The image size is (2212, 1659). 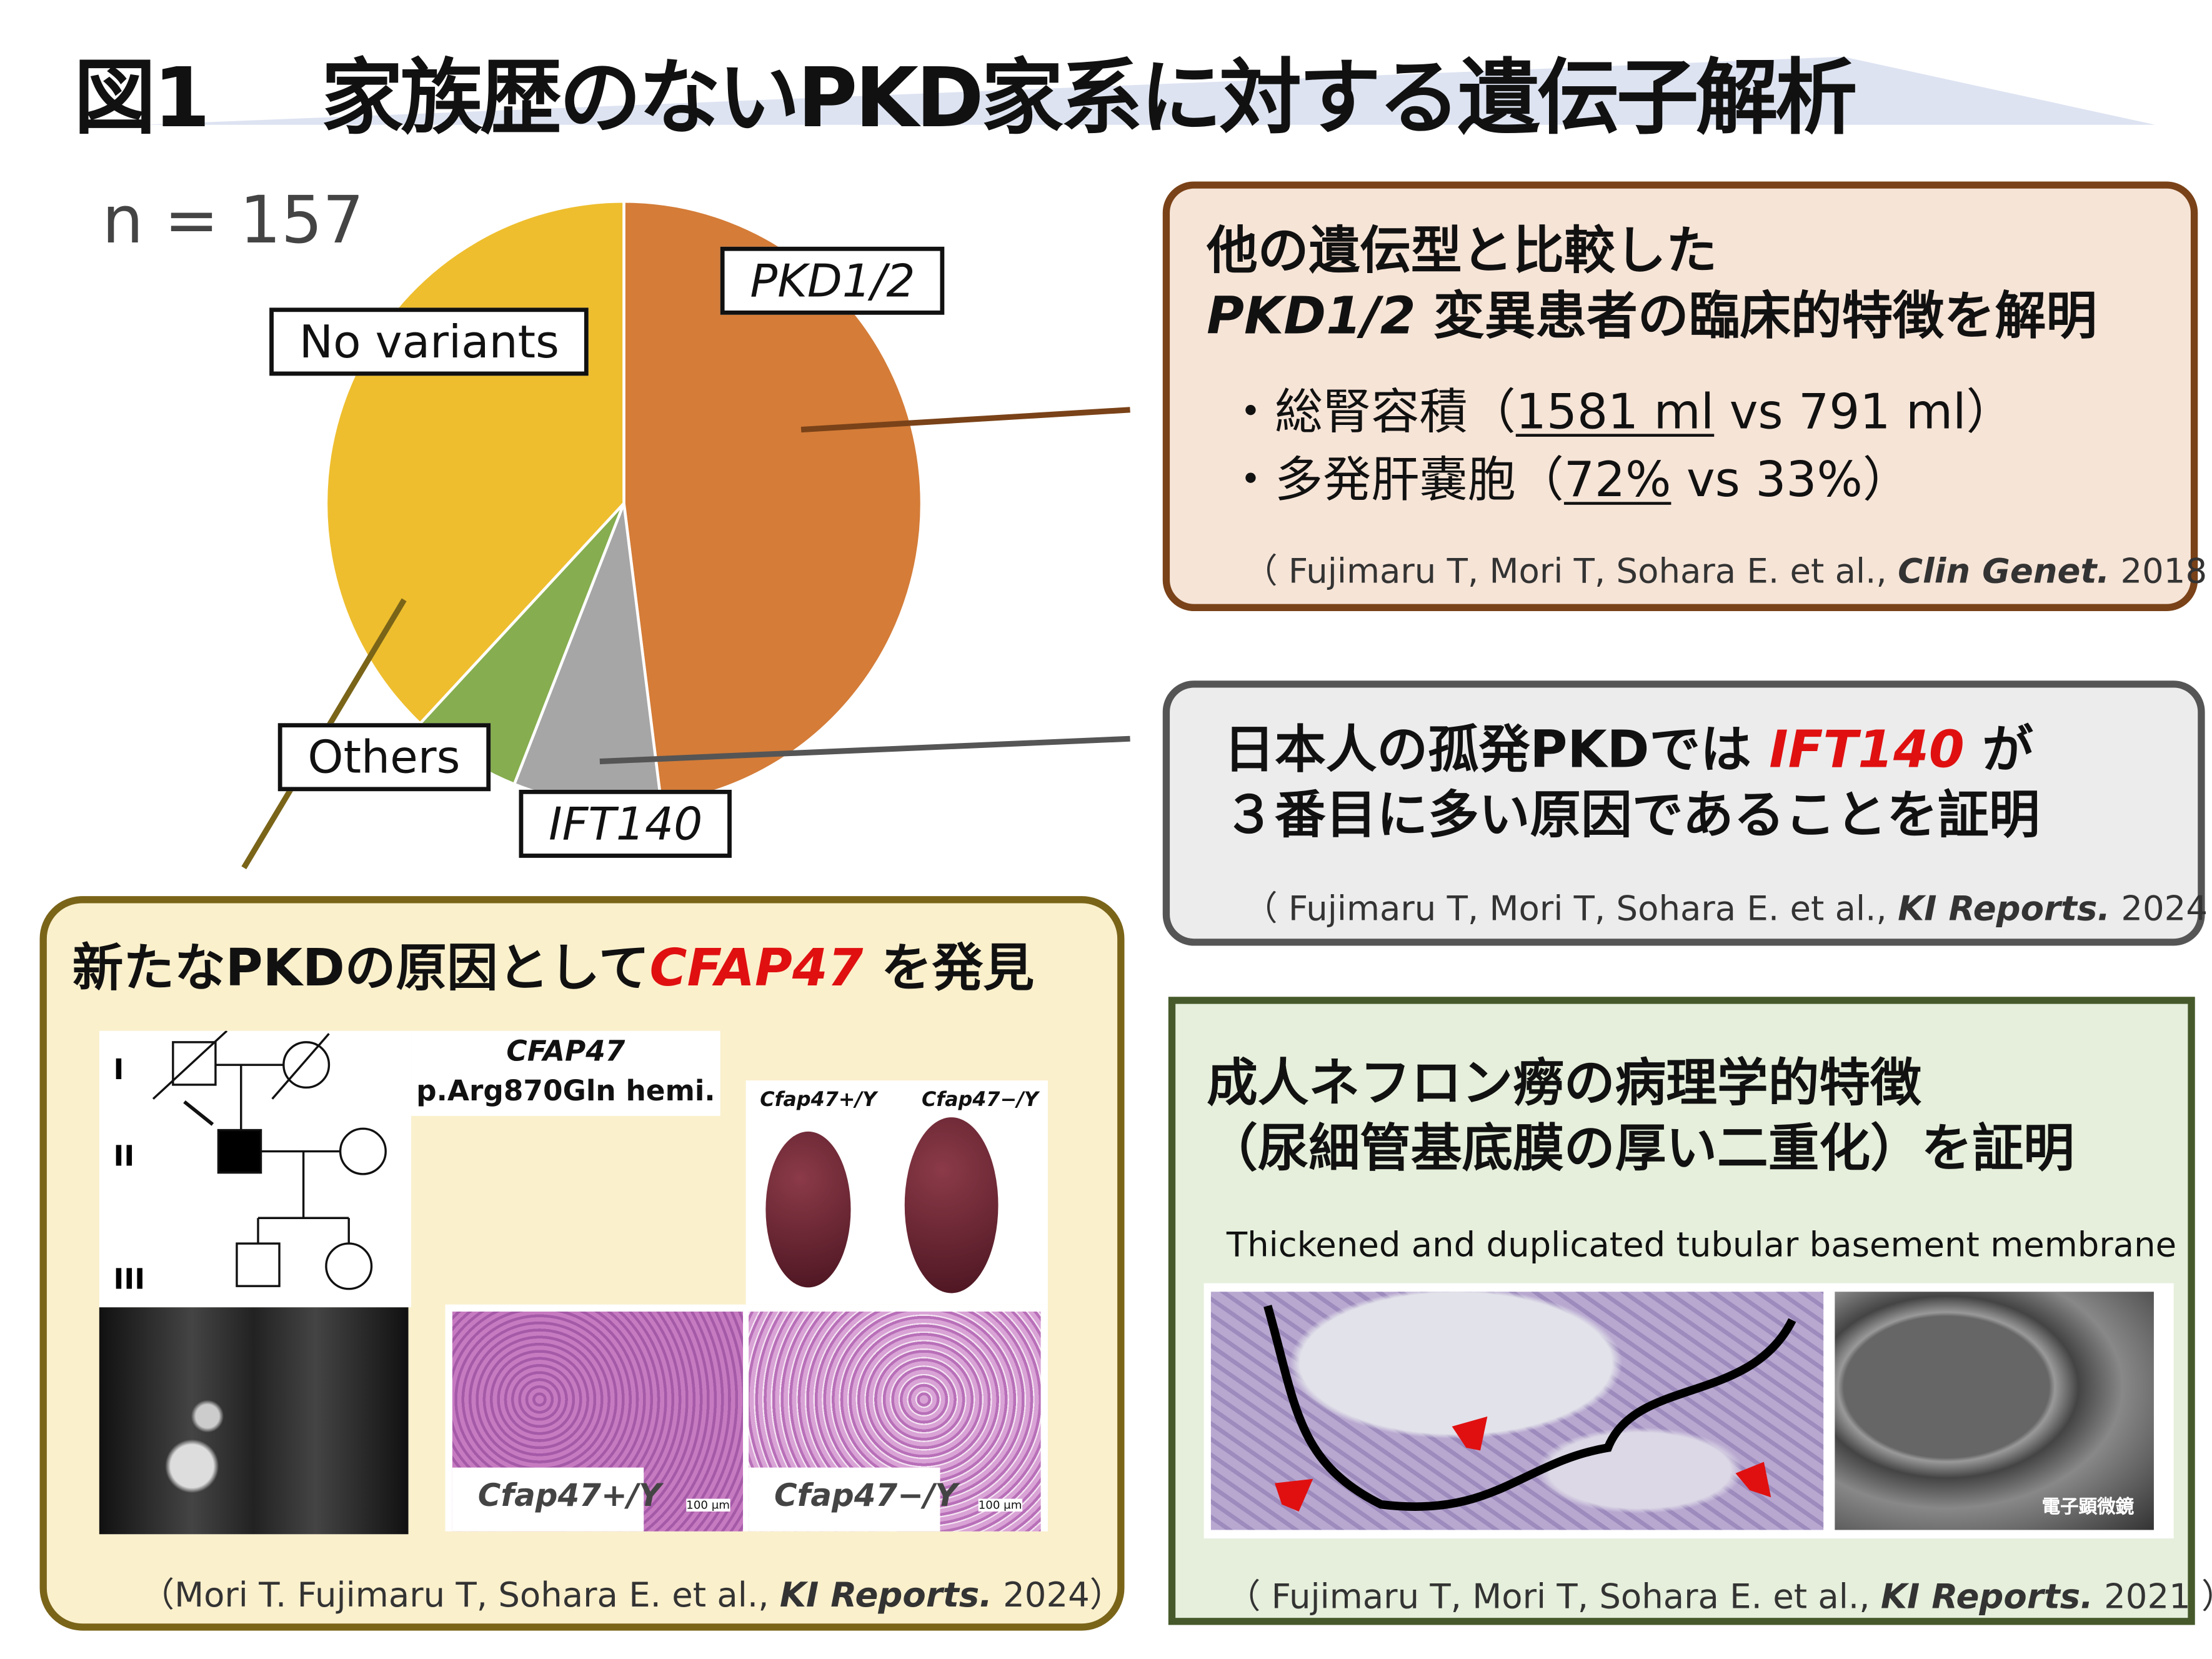 What do you see at coordinates (142, 97) in the screenshot?
I see `figure-number: 図1` at bounding box center [142, 97].